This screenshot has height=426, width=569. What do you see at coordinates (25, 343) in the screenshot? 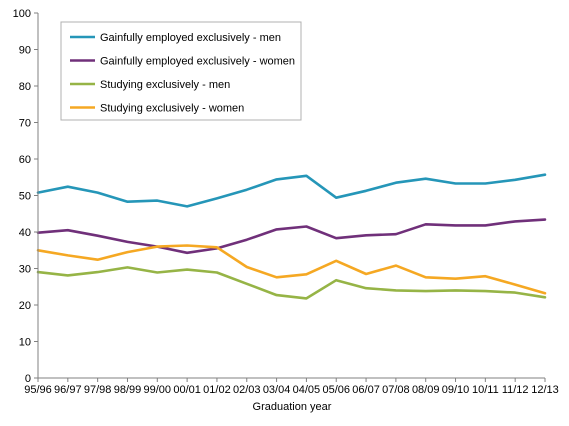
I see `y-tick-label: 10` at bounding box center [25, 343].